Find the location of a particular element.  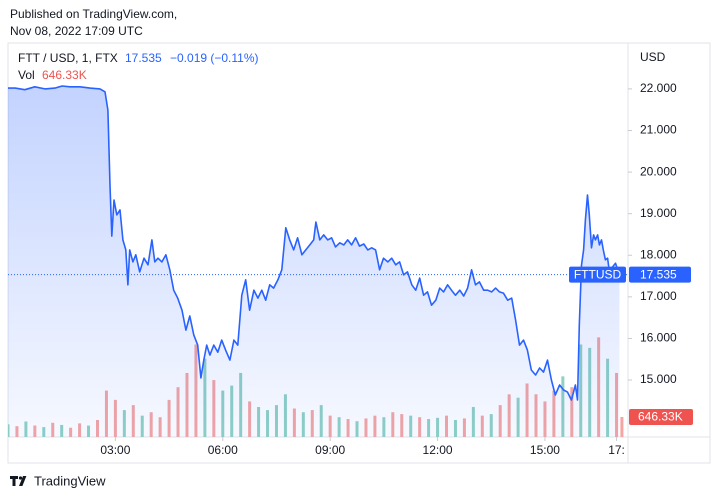

footer-brand: TradingView is located at coordinates (70, 480).